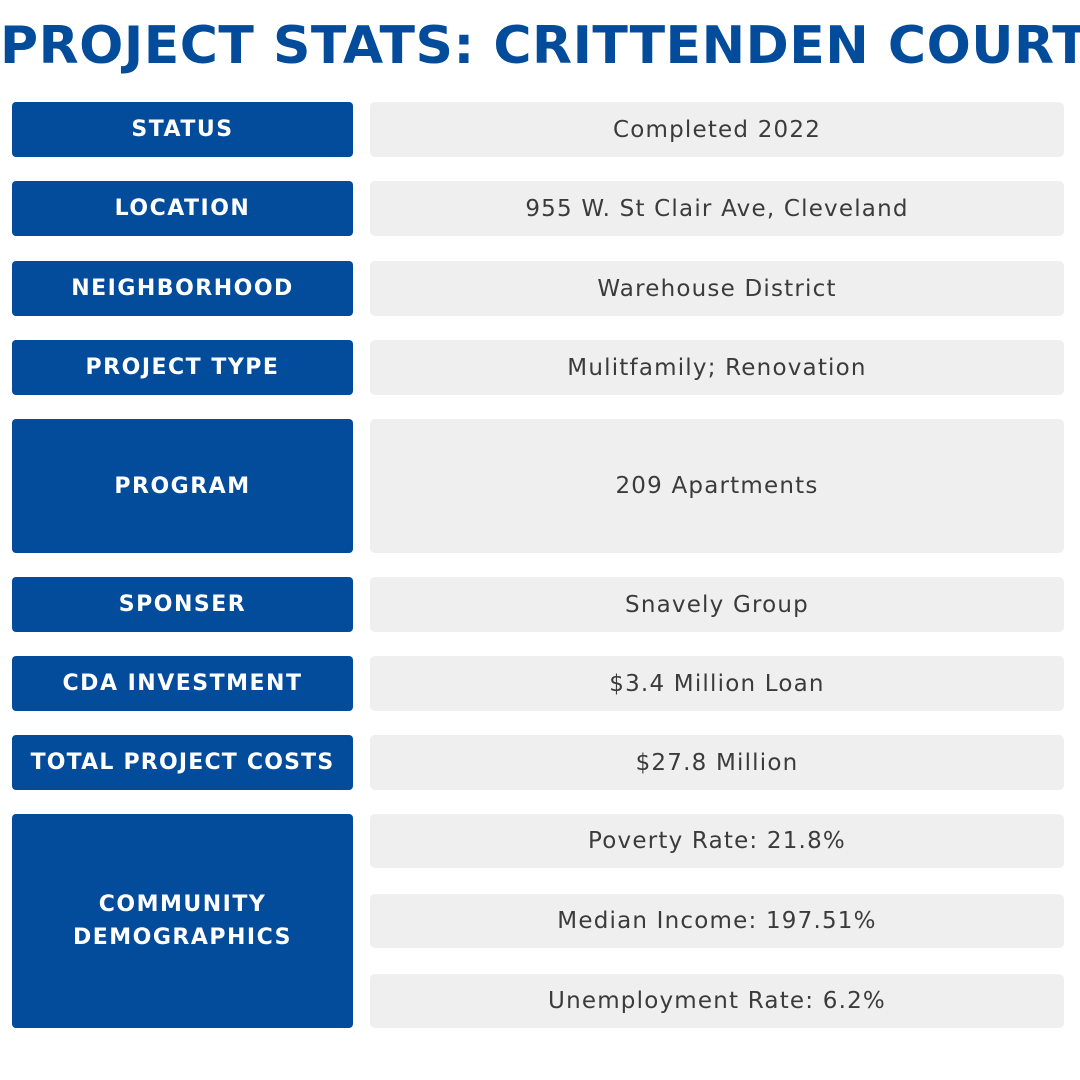  I want to click on program-value: 209 Apartments, so click(717, 486).